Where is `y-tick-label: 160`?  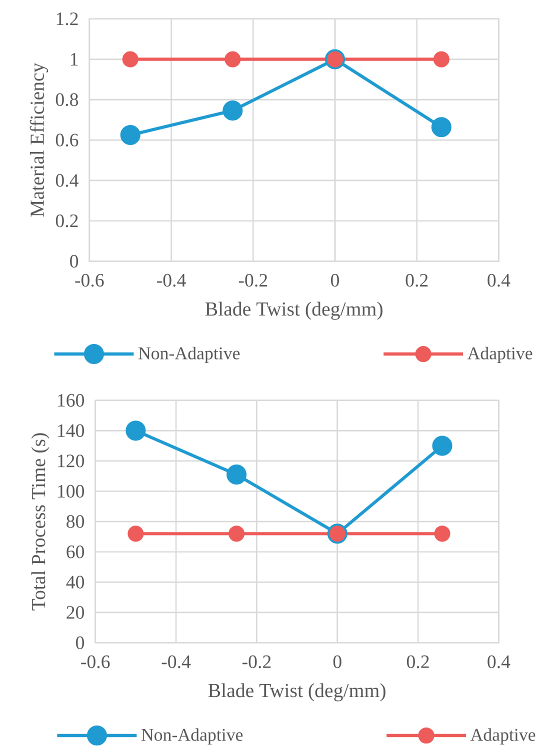 y-tick-label: 160 is located at coordinates (71, 400).